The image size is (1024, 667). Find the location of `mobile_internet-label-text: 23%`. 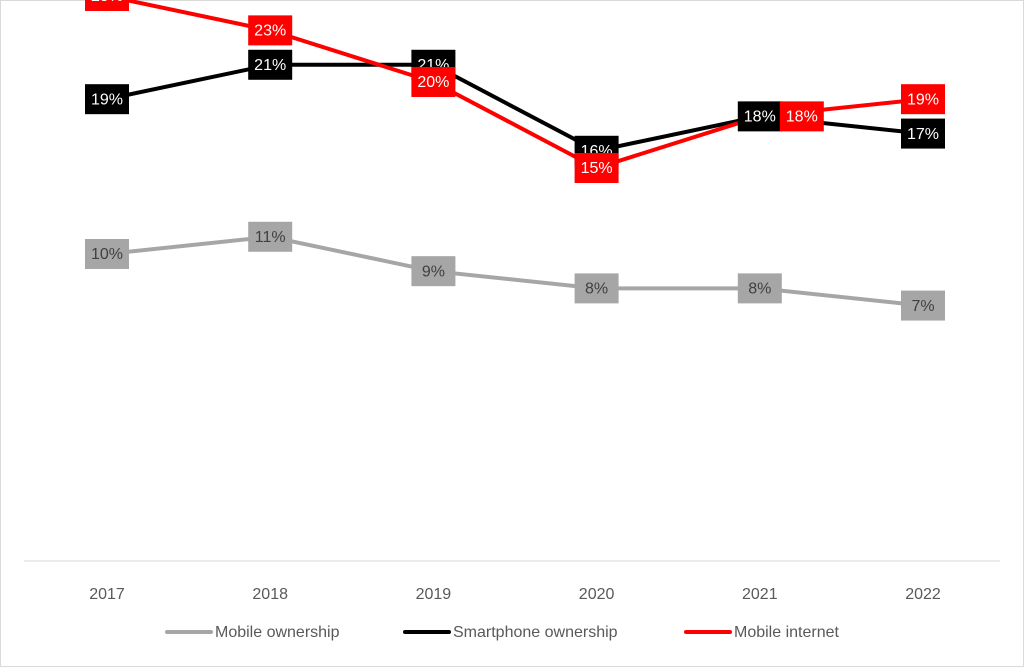

mobile_internet-label-text: 23% is located at coordinates (270, 31).